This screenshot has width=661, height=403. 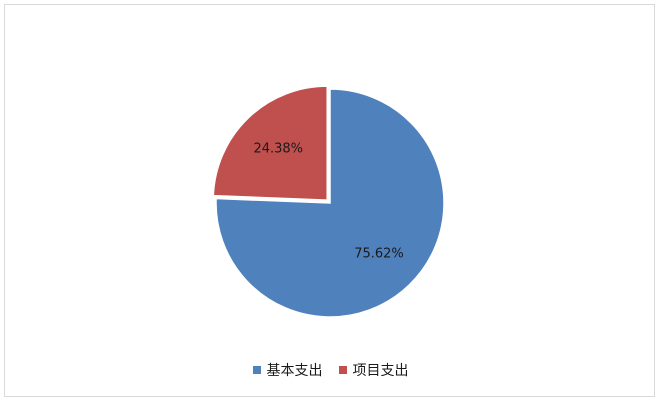 I want to click on legend-label-1: 基本支出, so click(x=294, y=371).